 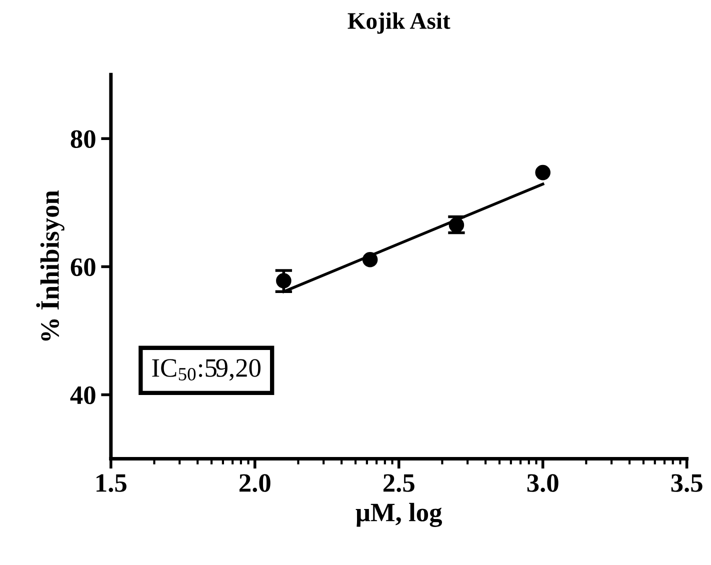 What do you see at coordinates (83, 395) in the screenshot?
I see `y-tick-label: 40` at bounding box center [83, 395].